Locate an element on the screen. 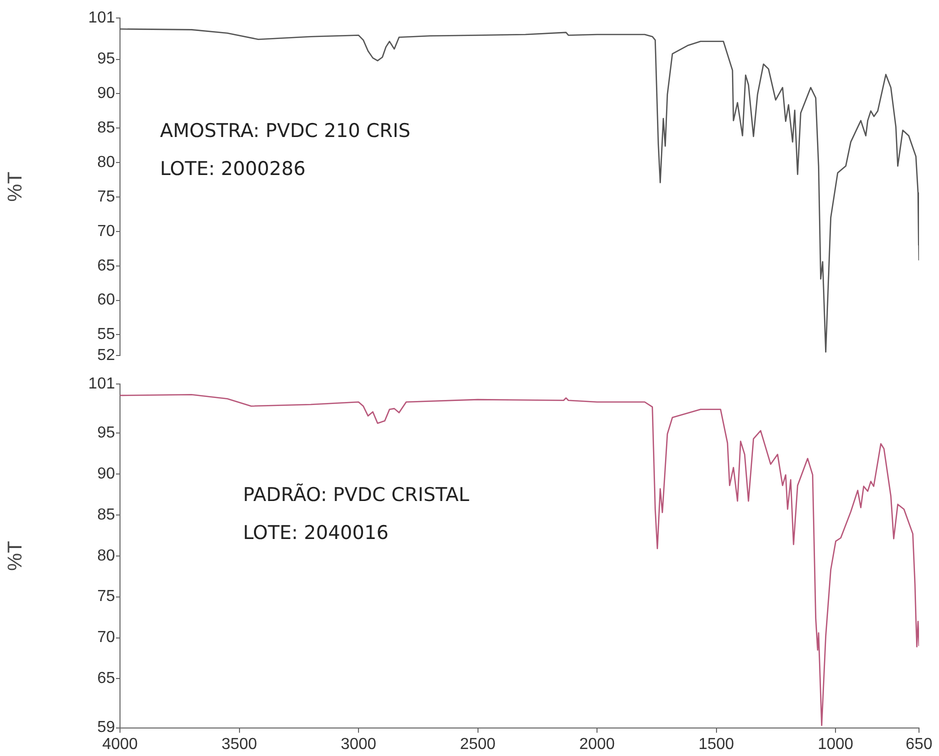 This screenshot has height=756, width=939. annotation: LOTE: 2000286 is located at coordinates (233, 169).